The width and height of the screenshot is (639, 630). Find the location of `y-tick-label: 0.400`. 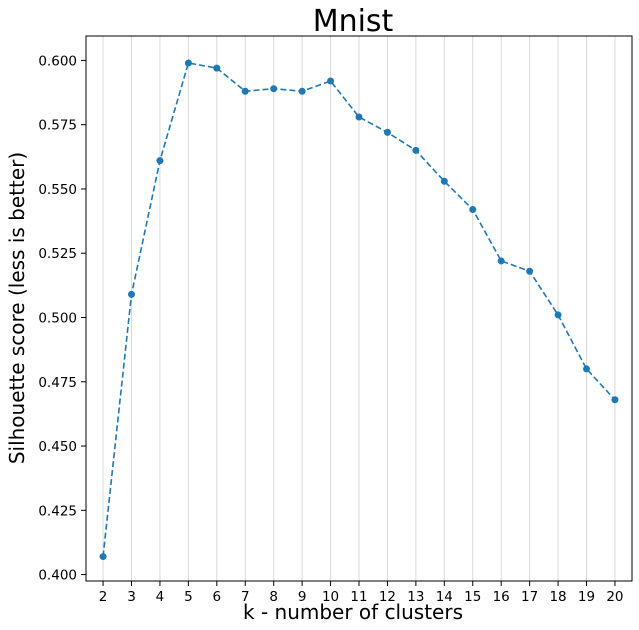

y-tick-label: 0.400 is located at coordinates (57, 576).